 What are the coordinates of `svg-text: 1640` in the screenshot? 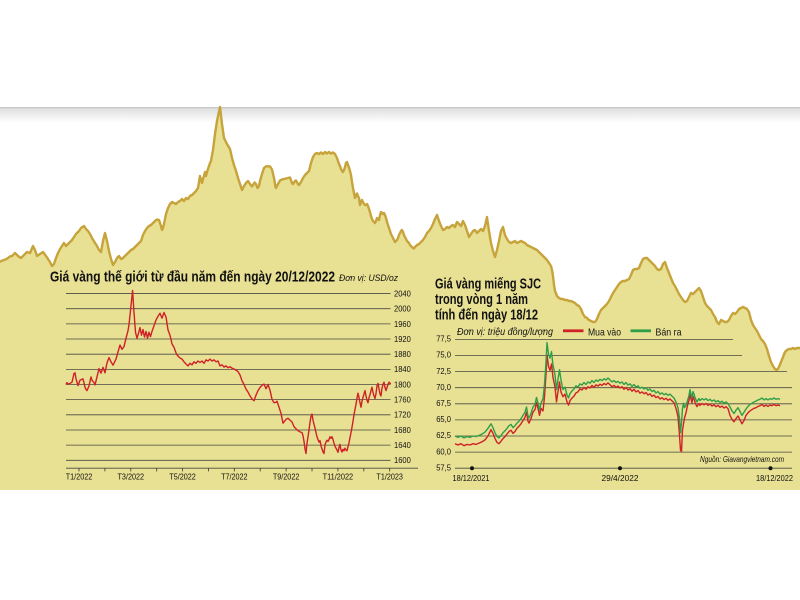 It's located at (402, 445).